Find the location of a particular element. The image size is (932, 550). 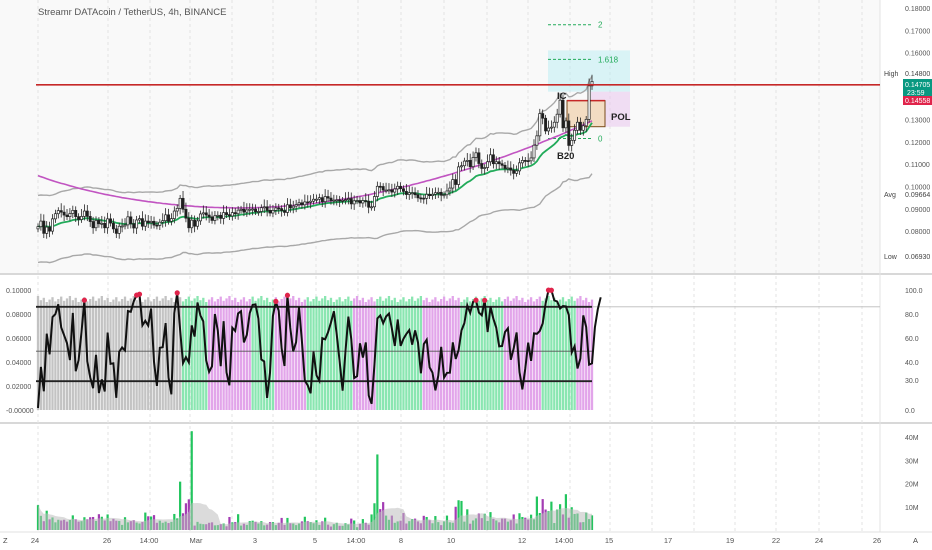

last-price-box is located at coordinates (917, 88).